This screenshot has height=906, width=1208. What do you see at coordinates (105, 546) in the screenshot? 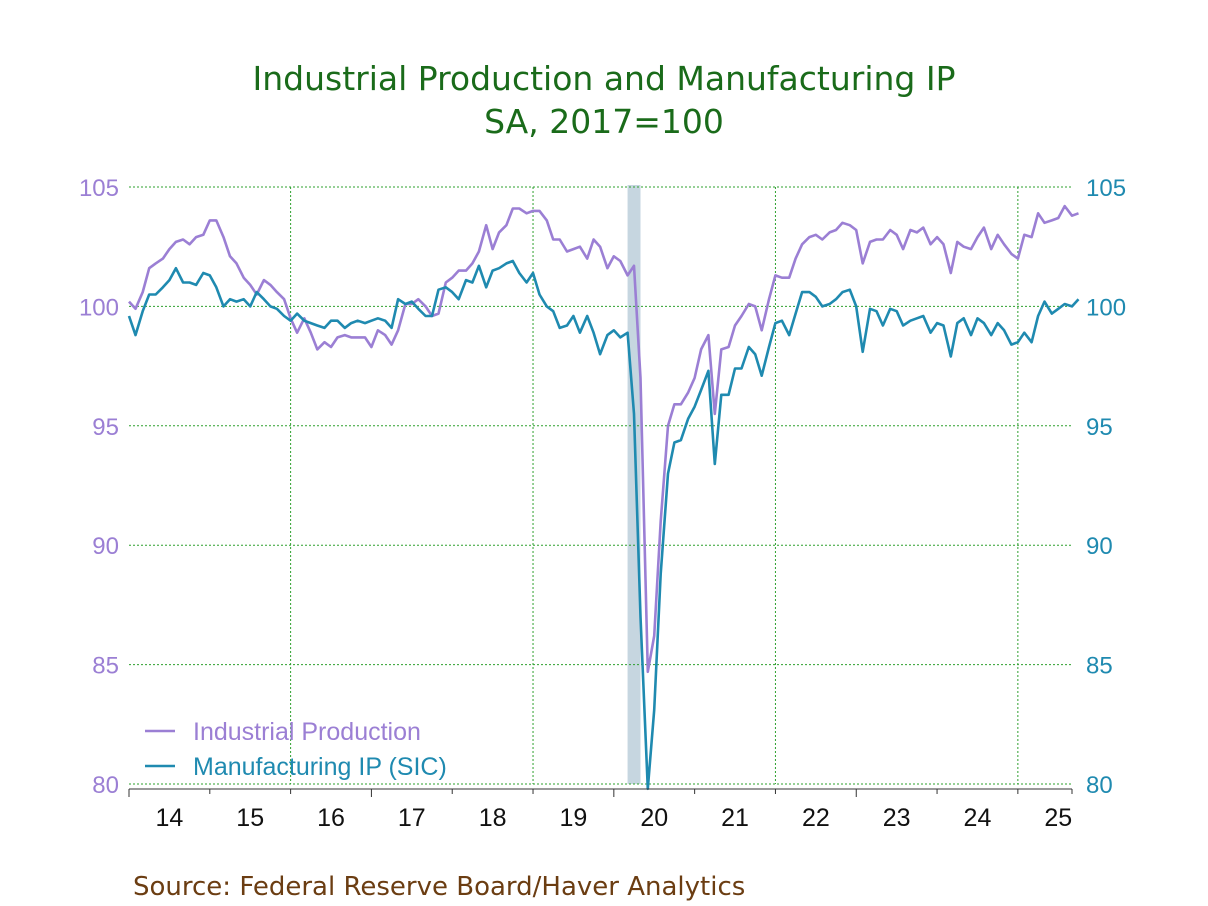
I see `y-tick-label-left: 90` at bounding box center [105, 546].